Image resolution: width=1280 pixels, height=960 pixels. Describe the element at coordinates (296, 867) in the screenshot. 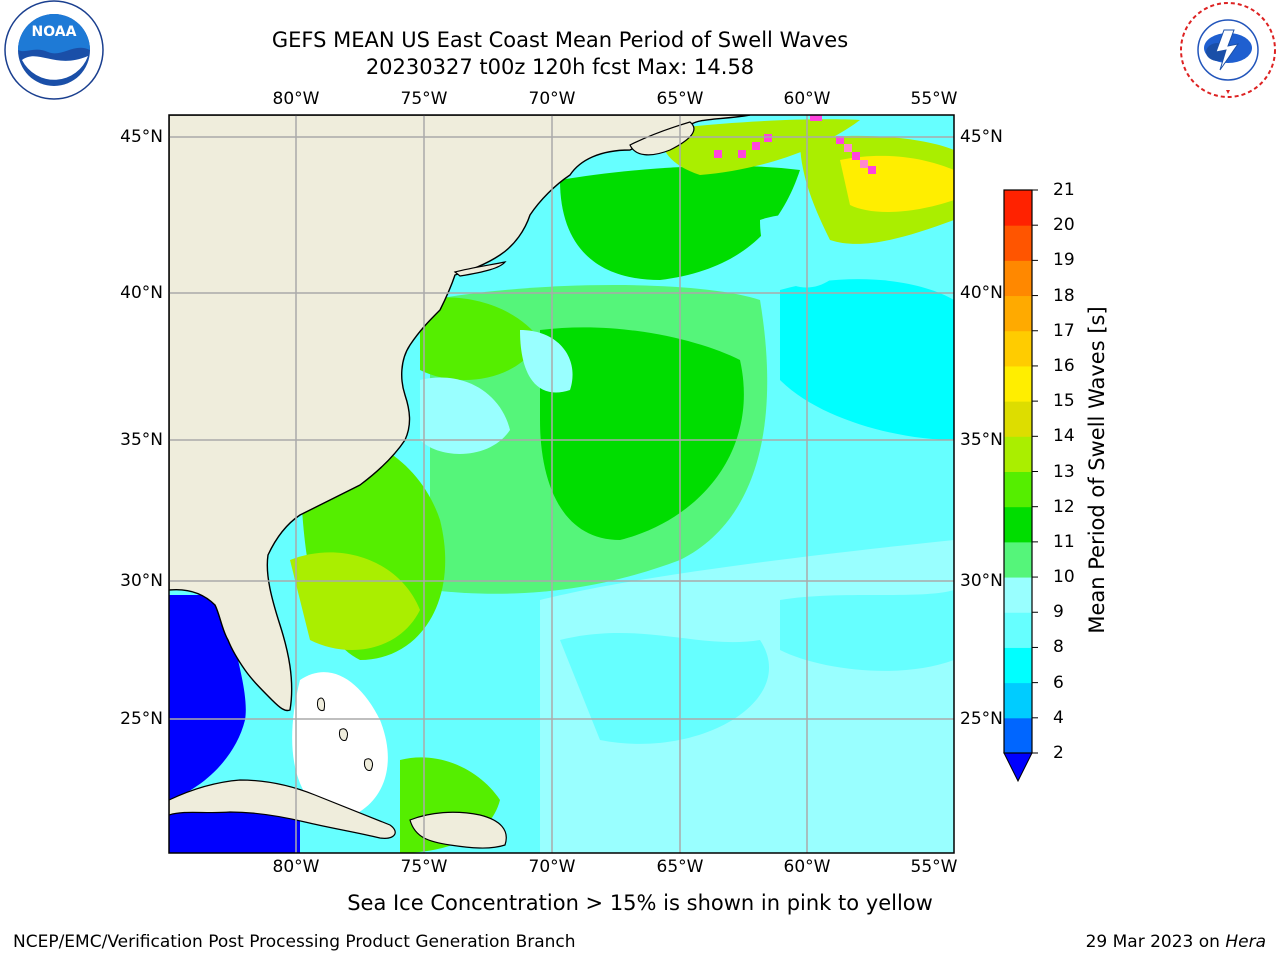

I see `lon-label-bottom: 80°W` at that location.